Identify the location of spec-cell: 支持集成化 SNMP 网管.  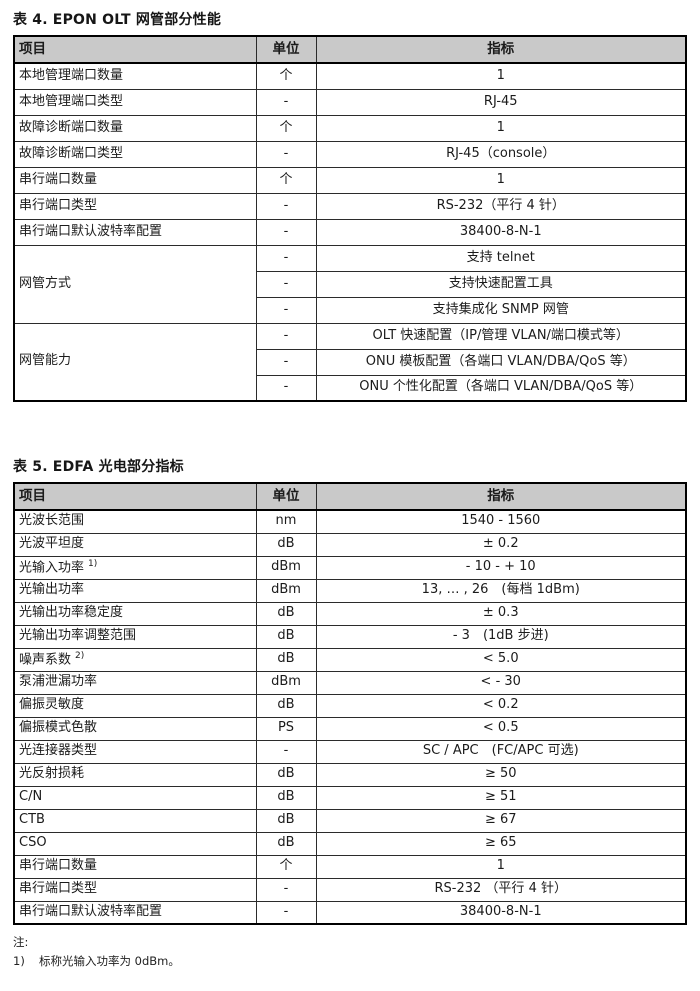
(501, 310).